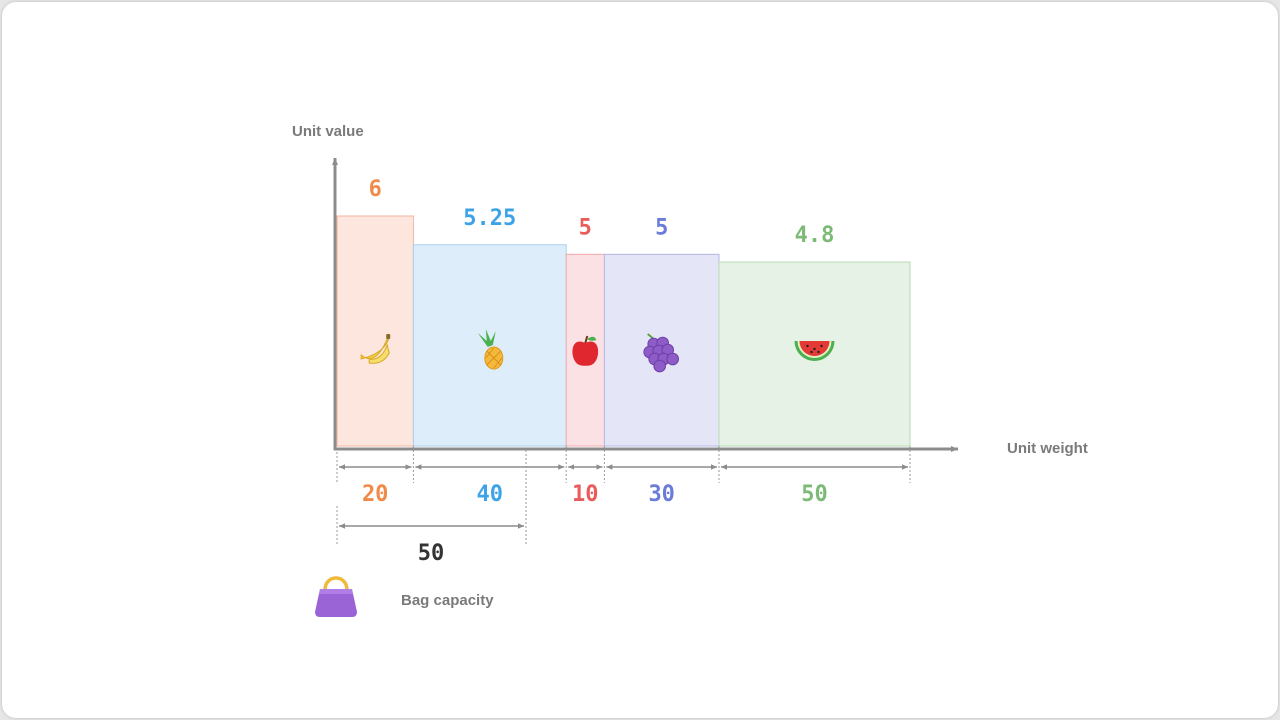  What do you see at coordinates (375, 331) in the screenshot?
I see `bar-rect-banana` at bounding box center [375, 331].